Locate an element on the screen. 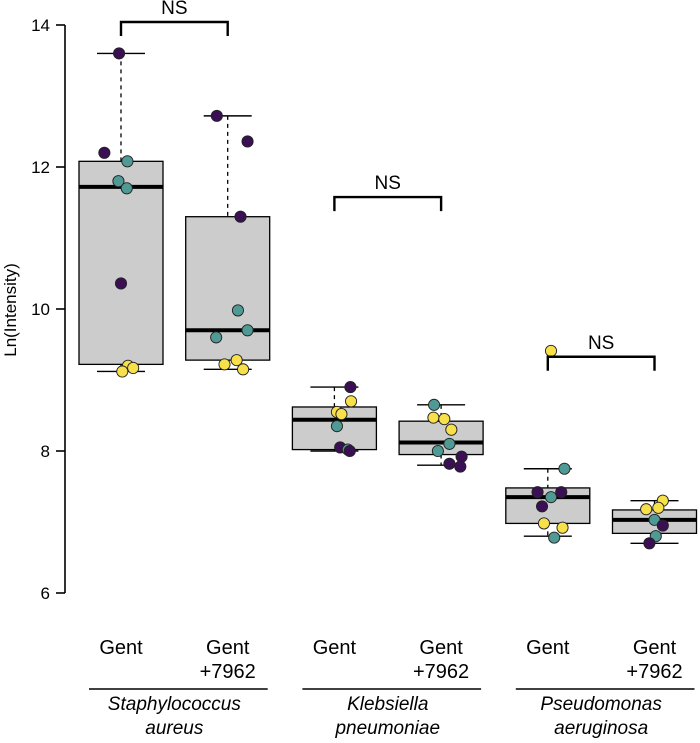  group-name: Staphylococcus is located at coordinates (175, 704).